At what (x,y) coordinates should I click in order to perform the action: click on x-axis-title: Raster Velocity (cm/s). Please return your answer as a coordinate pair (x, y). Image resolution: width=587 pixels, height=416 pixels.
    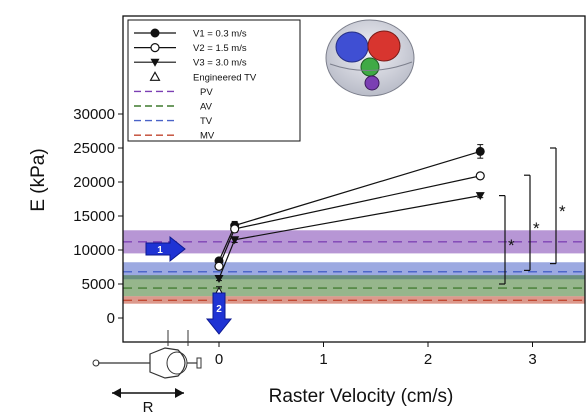
    Looking at the image, I should click on (361, 396).